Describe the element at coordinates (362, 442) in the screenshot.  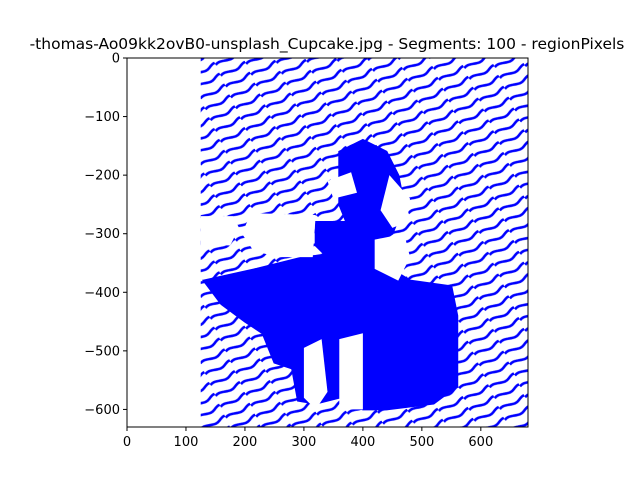
I see `x-tick-label: 400` at that location.